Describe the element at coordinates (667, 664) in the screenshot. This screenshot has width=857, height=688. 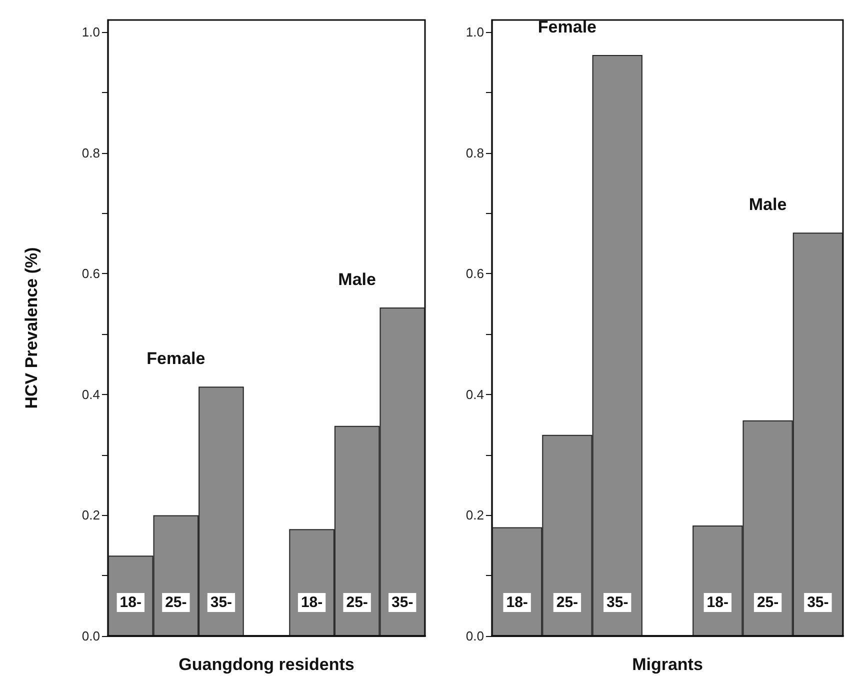
I see `x-axis-title: Migrants` at that location.